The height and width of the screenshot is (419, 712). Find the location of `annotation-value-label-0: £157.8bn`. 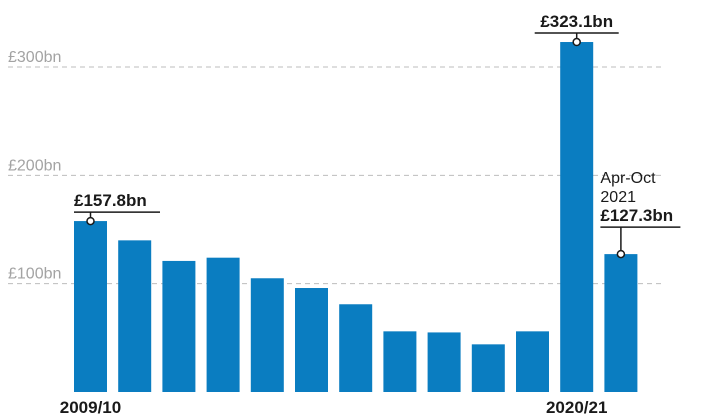

annotation-value-label-0: £157.8bn is located at coordinates (110, 200).